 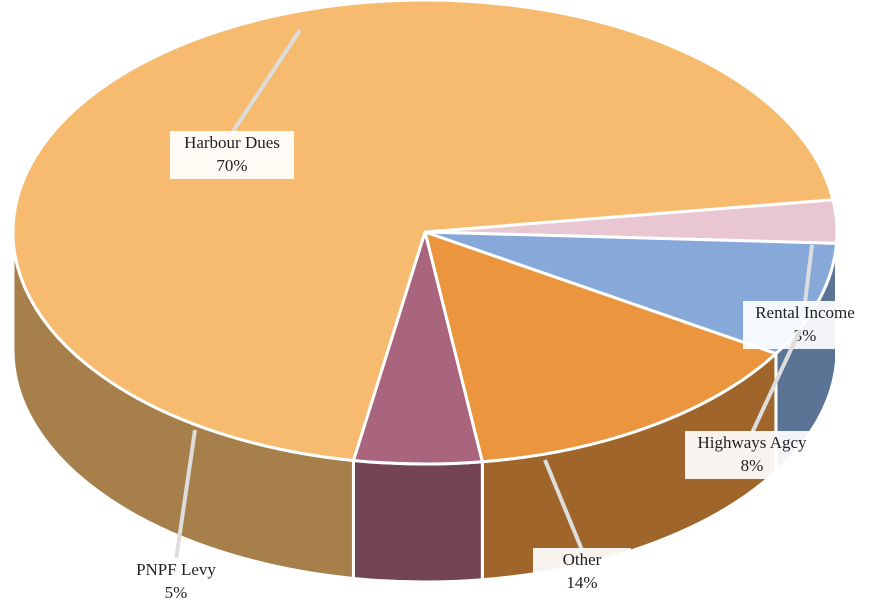 What do you see at coordinates (752, 442) in the screenshot?
I see `label-name: Highways Agcy` at bounding box center [752, 442].